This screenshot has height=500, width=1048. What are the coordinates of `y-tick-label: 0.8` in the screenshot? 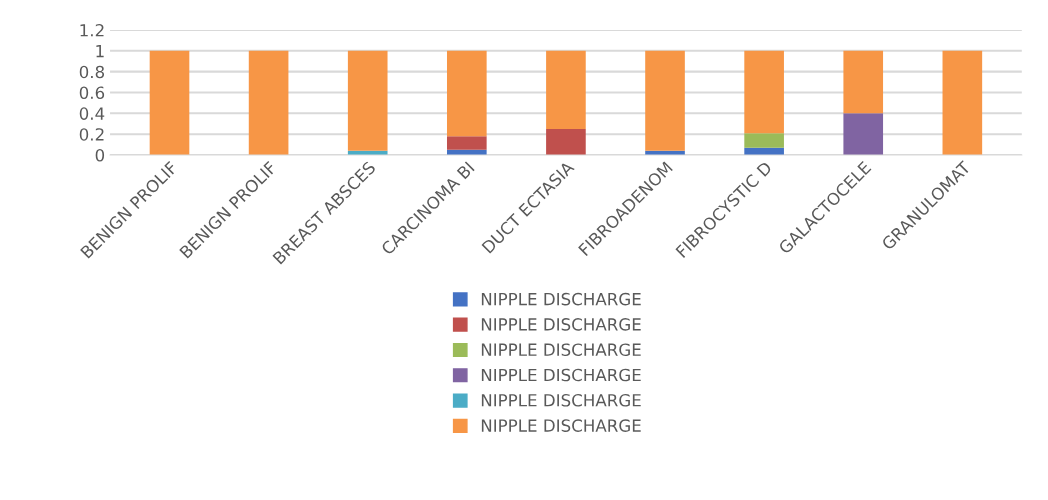 It's located at (92, 72).